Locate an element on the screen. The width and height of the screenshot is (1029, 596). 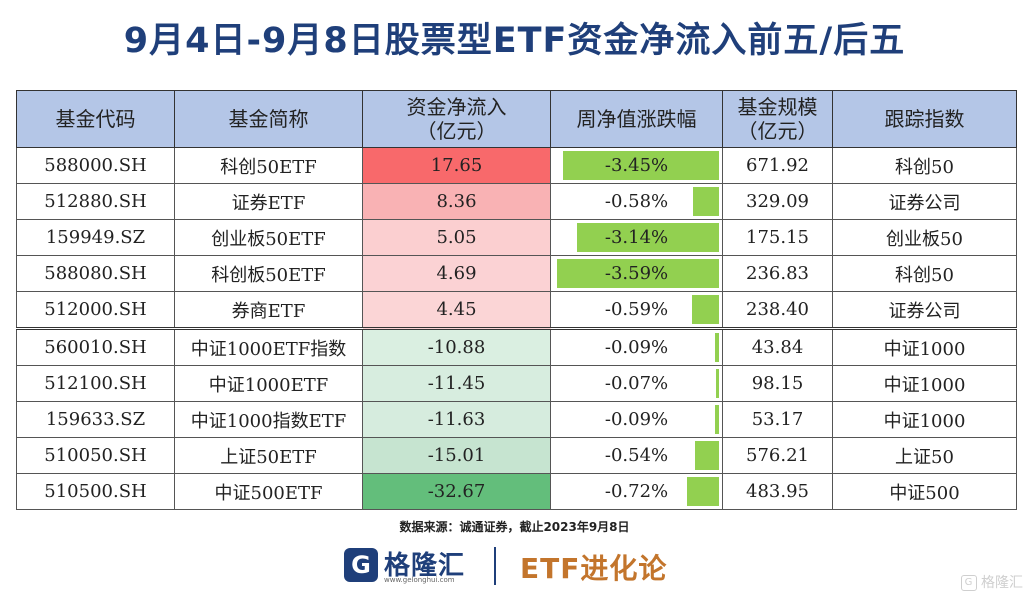
cell-name: 证券ETF is located at coordinates (268, 201).